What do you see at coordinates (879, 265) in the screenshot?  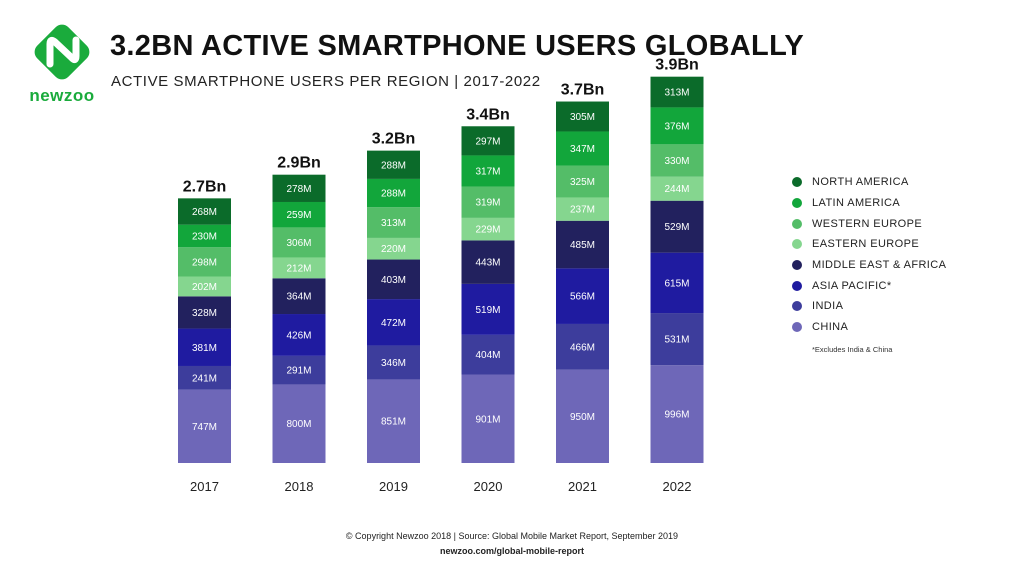 I see `legend-label: MIDDLE EAST & AFRICA` at bounding box center [879, 265].